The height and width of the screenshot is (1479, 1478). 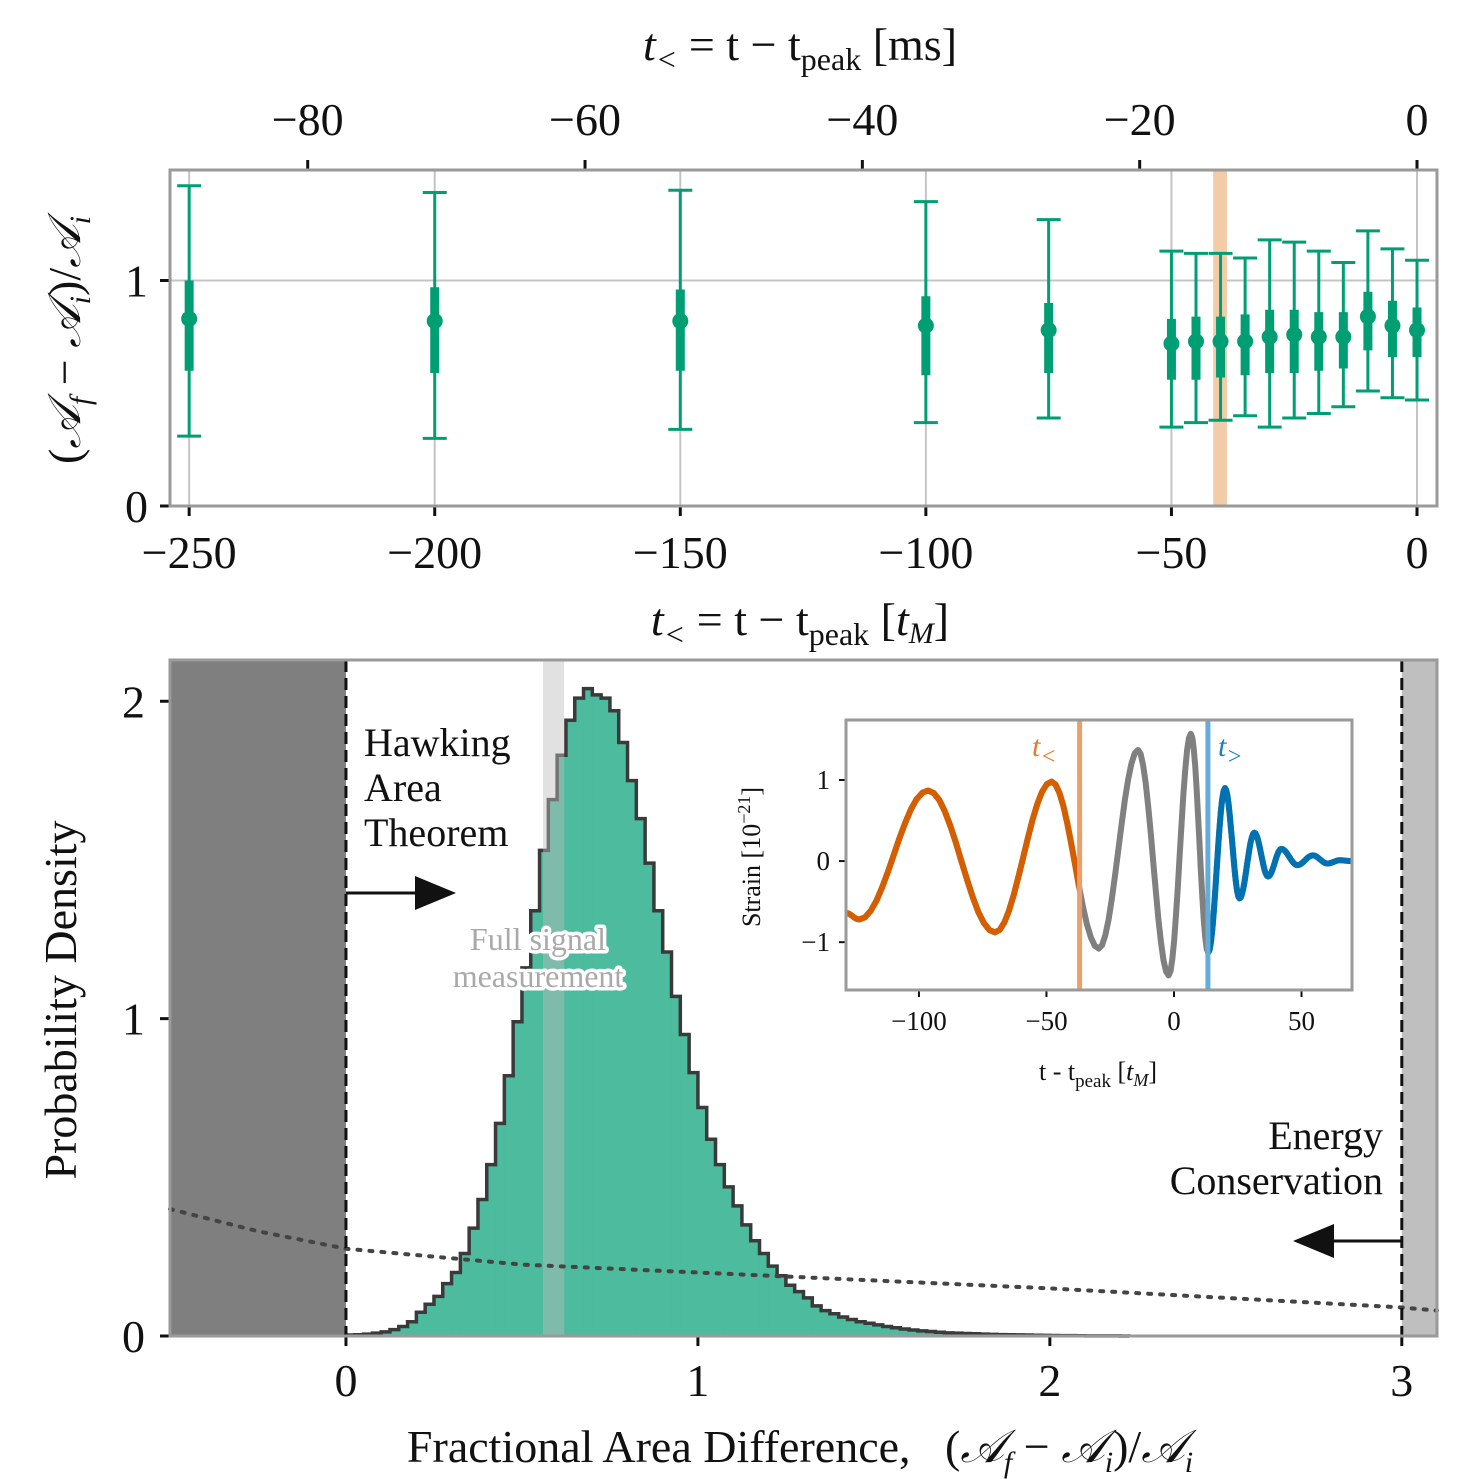 I want to click on top-x-tick-label: −60, so click(x=585, y=119).